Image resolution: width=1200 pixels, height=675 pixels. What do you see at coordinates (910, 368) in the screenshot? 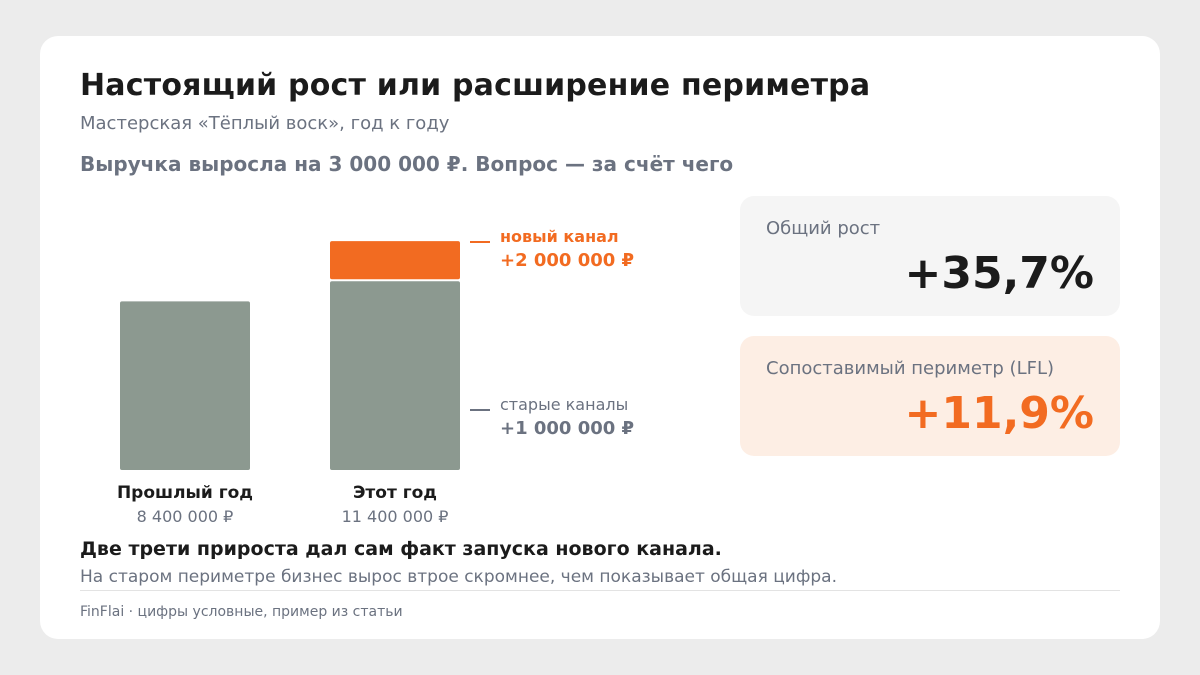
I see `kpi-lfl-label: Сопоставимый периметр (LFL)` at bounding box center [910, 368].